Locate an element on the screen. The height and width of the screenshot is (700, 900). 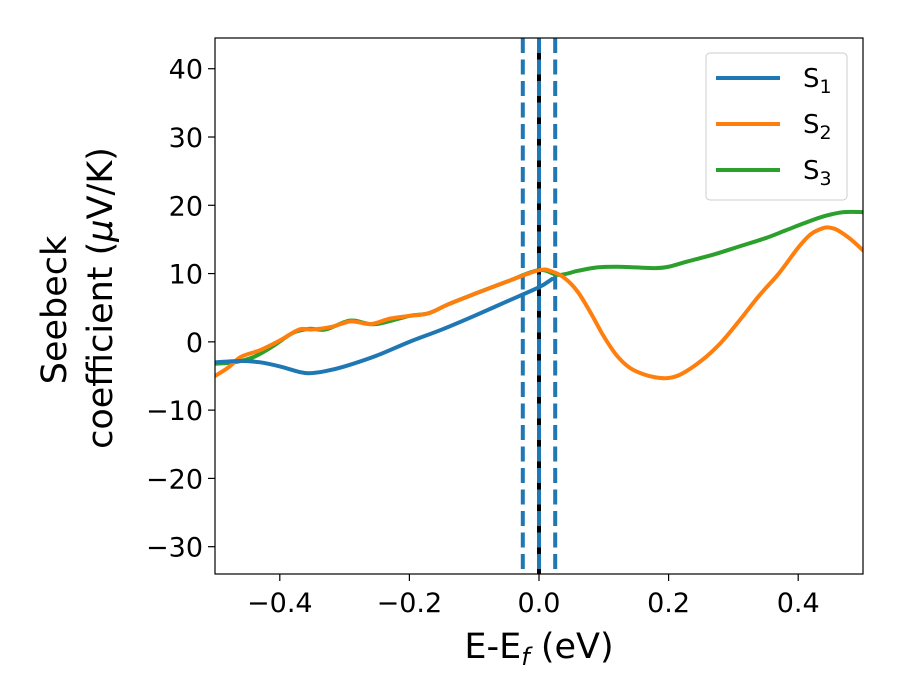
x-tick-label: 0.2 is located at coordinates (668, 603).